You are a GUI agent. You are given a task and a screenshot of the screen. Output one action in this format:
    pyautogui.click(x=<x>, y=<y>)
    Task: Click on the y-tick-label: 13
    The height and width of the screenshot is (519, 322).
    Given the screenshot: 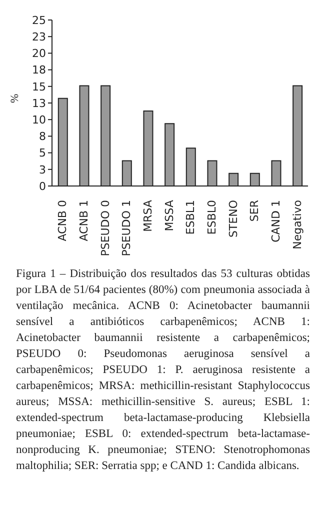 What is the action you would take?
    pyautogui.click(x=39, y=103)
    